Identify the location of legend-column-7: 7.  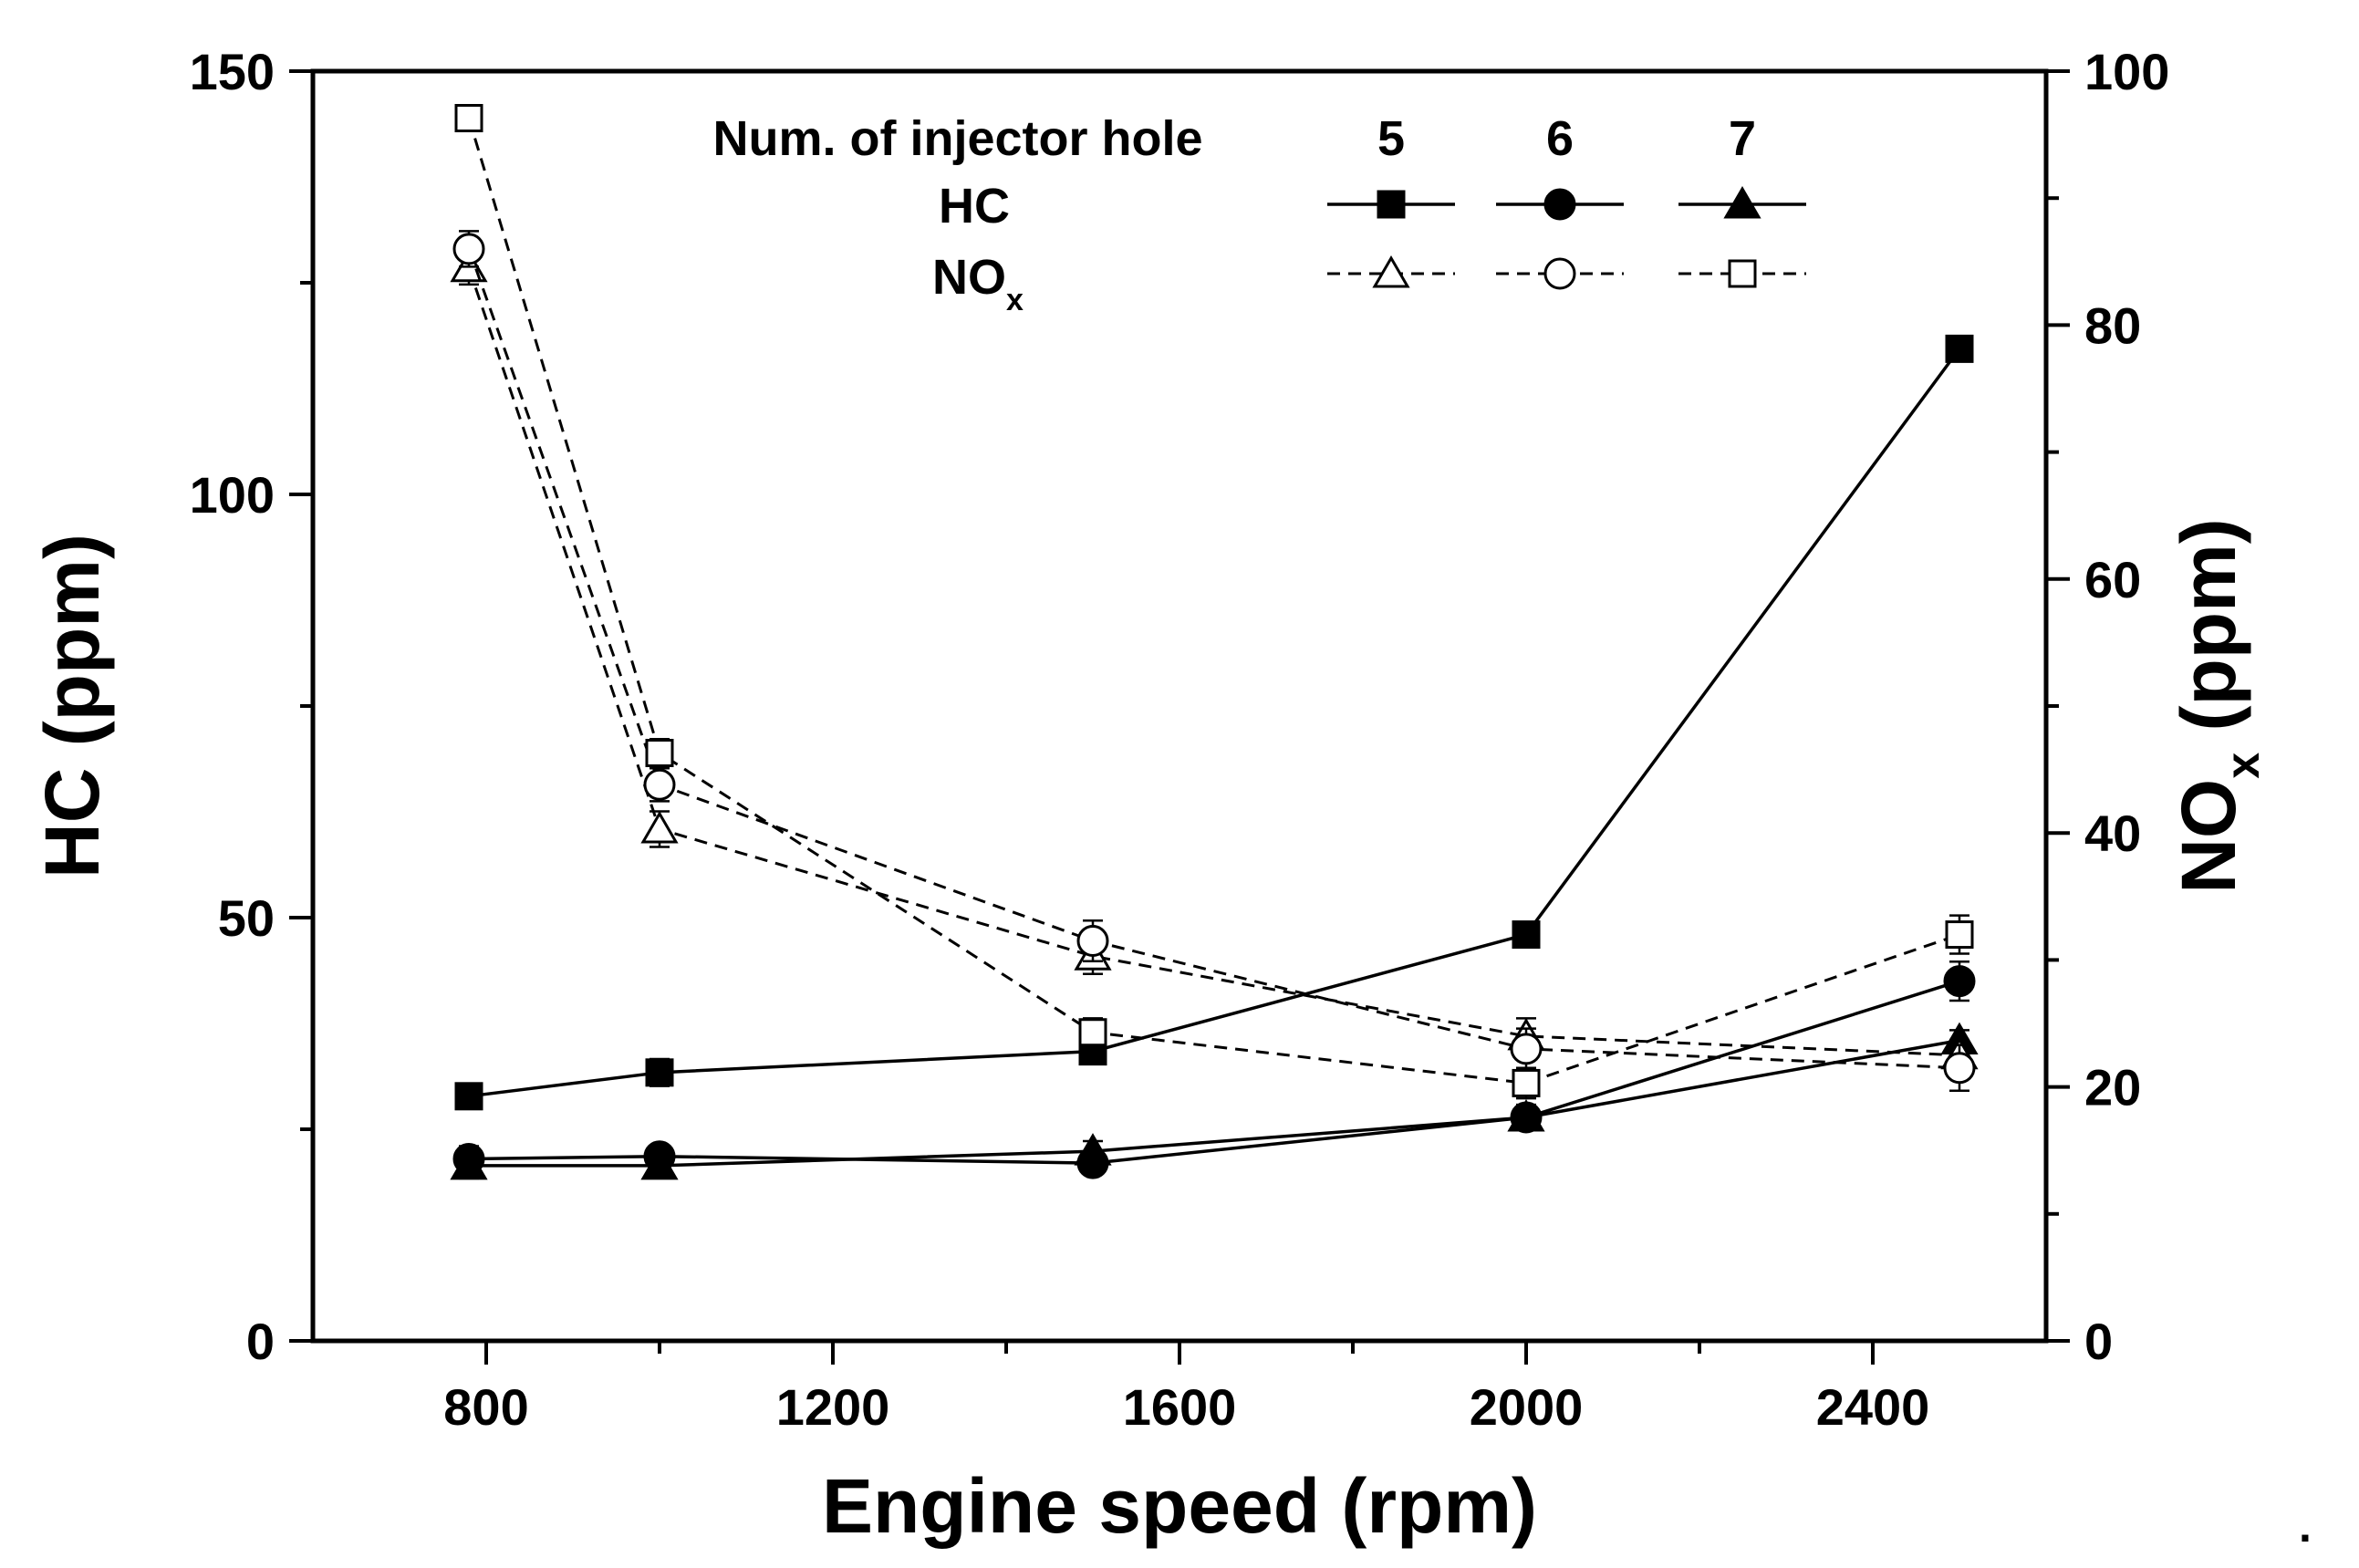
(1742, 138).